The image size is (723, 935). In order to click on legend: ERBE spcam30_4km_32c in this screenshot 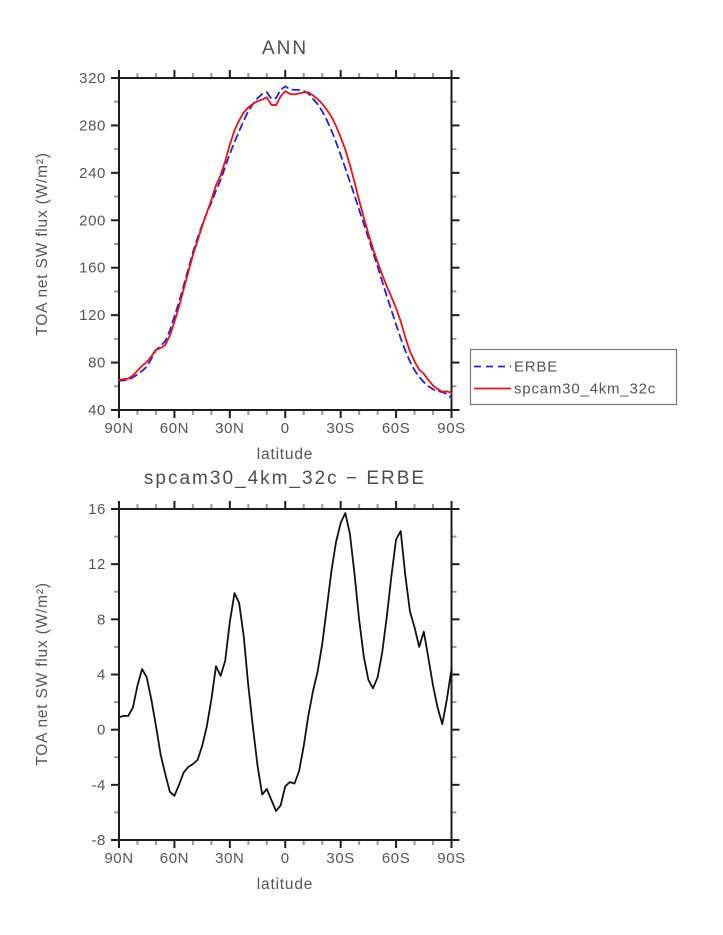, I will do `click(573, 377)`.